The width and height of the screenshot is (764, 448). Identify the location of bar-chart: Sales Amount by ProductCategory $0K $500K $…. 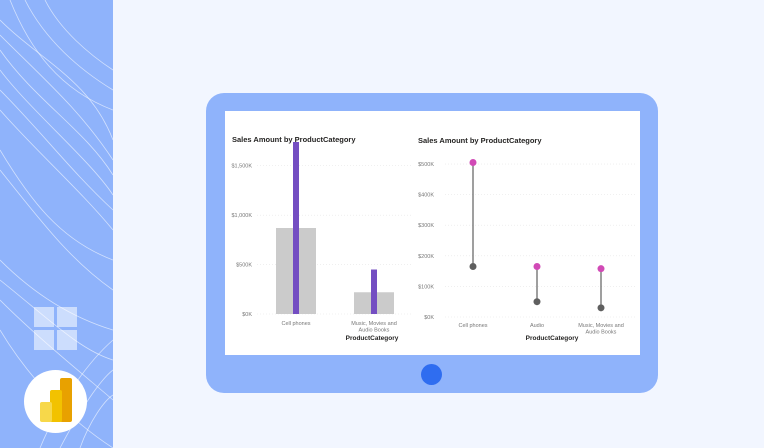
(322, 238).